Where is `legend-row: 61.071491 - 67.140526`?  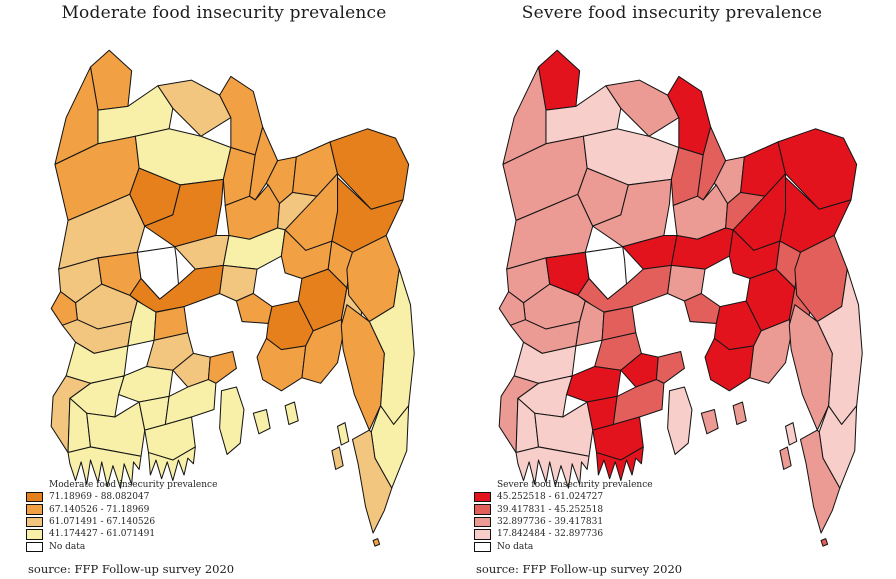
legend-row: 61.071491 - 67.140526 is located at coordinates (121, 522).